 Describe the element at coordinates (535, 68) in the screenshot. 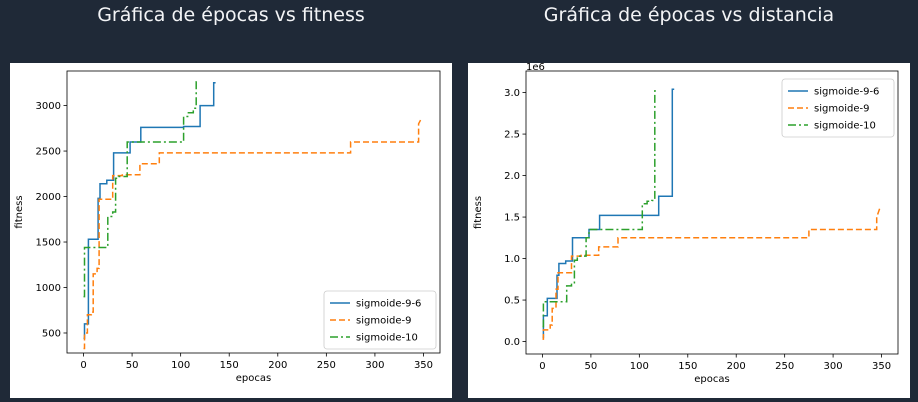

I see `y-offset-text: 1e6` at that location.